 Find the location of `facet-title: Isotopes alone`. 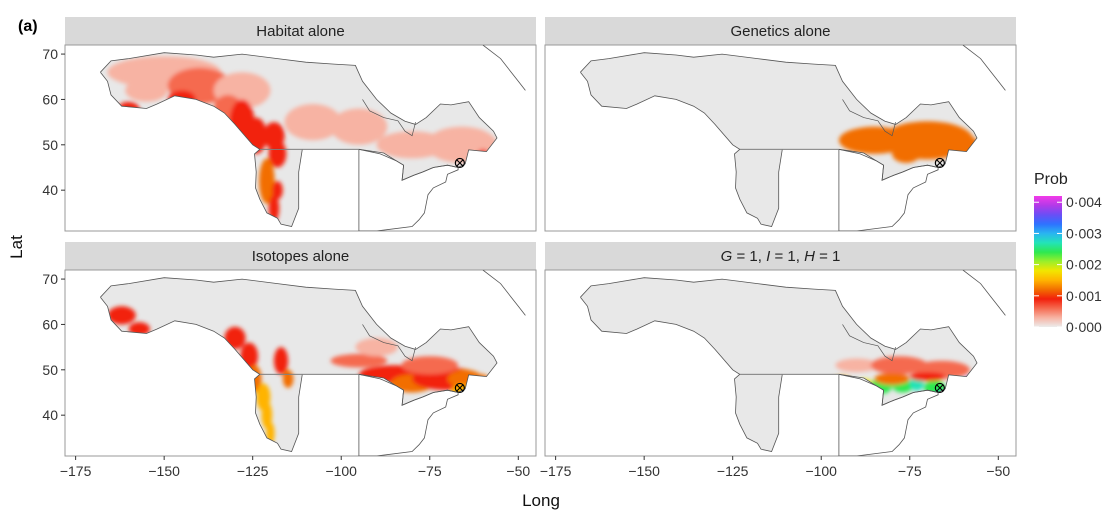

facet-title: Isotopes alone is located at coordinates (301, 256).